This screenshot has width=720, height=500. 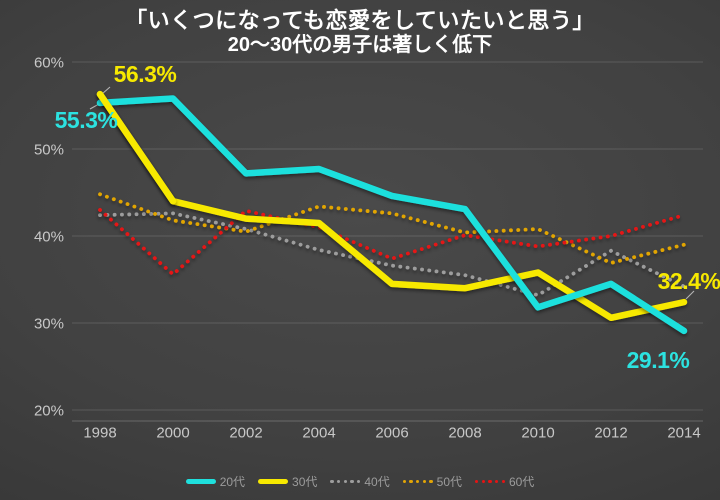 I want to click on x-axis-tick-label: 1998, so click(x=99, y=432).